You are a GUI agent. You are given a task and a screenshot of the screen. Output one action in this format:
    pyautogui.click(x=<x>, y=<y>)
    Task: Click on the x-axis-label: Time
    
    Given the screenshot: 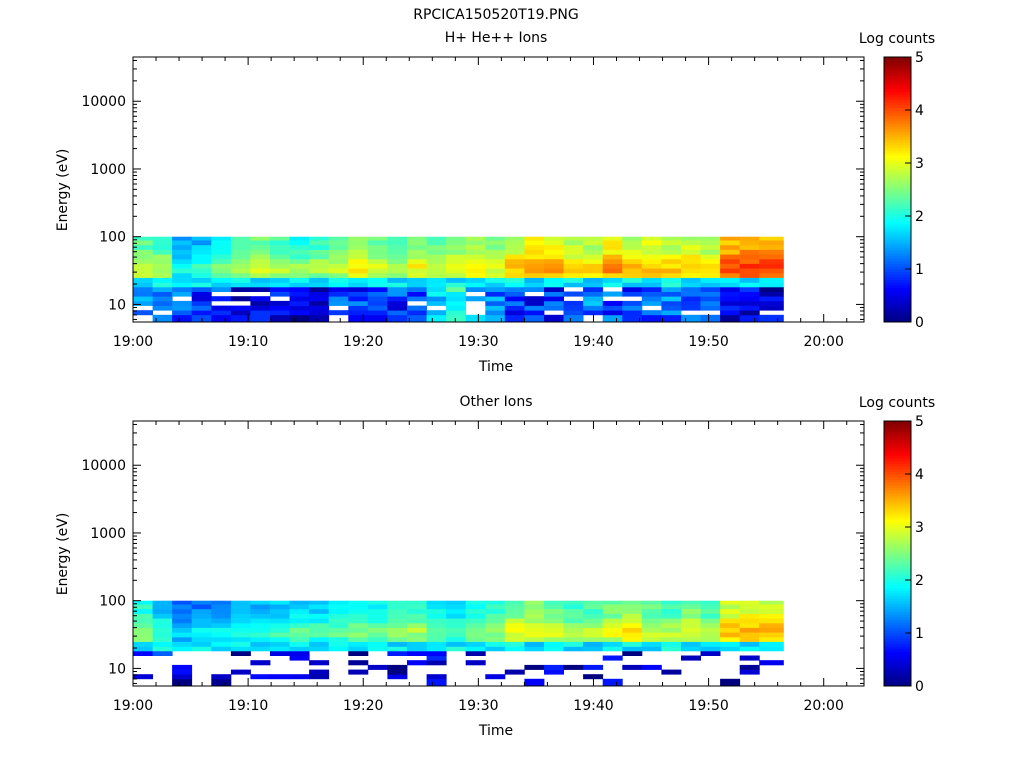 What is the action you would take?
    pyautogui.click(x=495, y=367)
    